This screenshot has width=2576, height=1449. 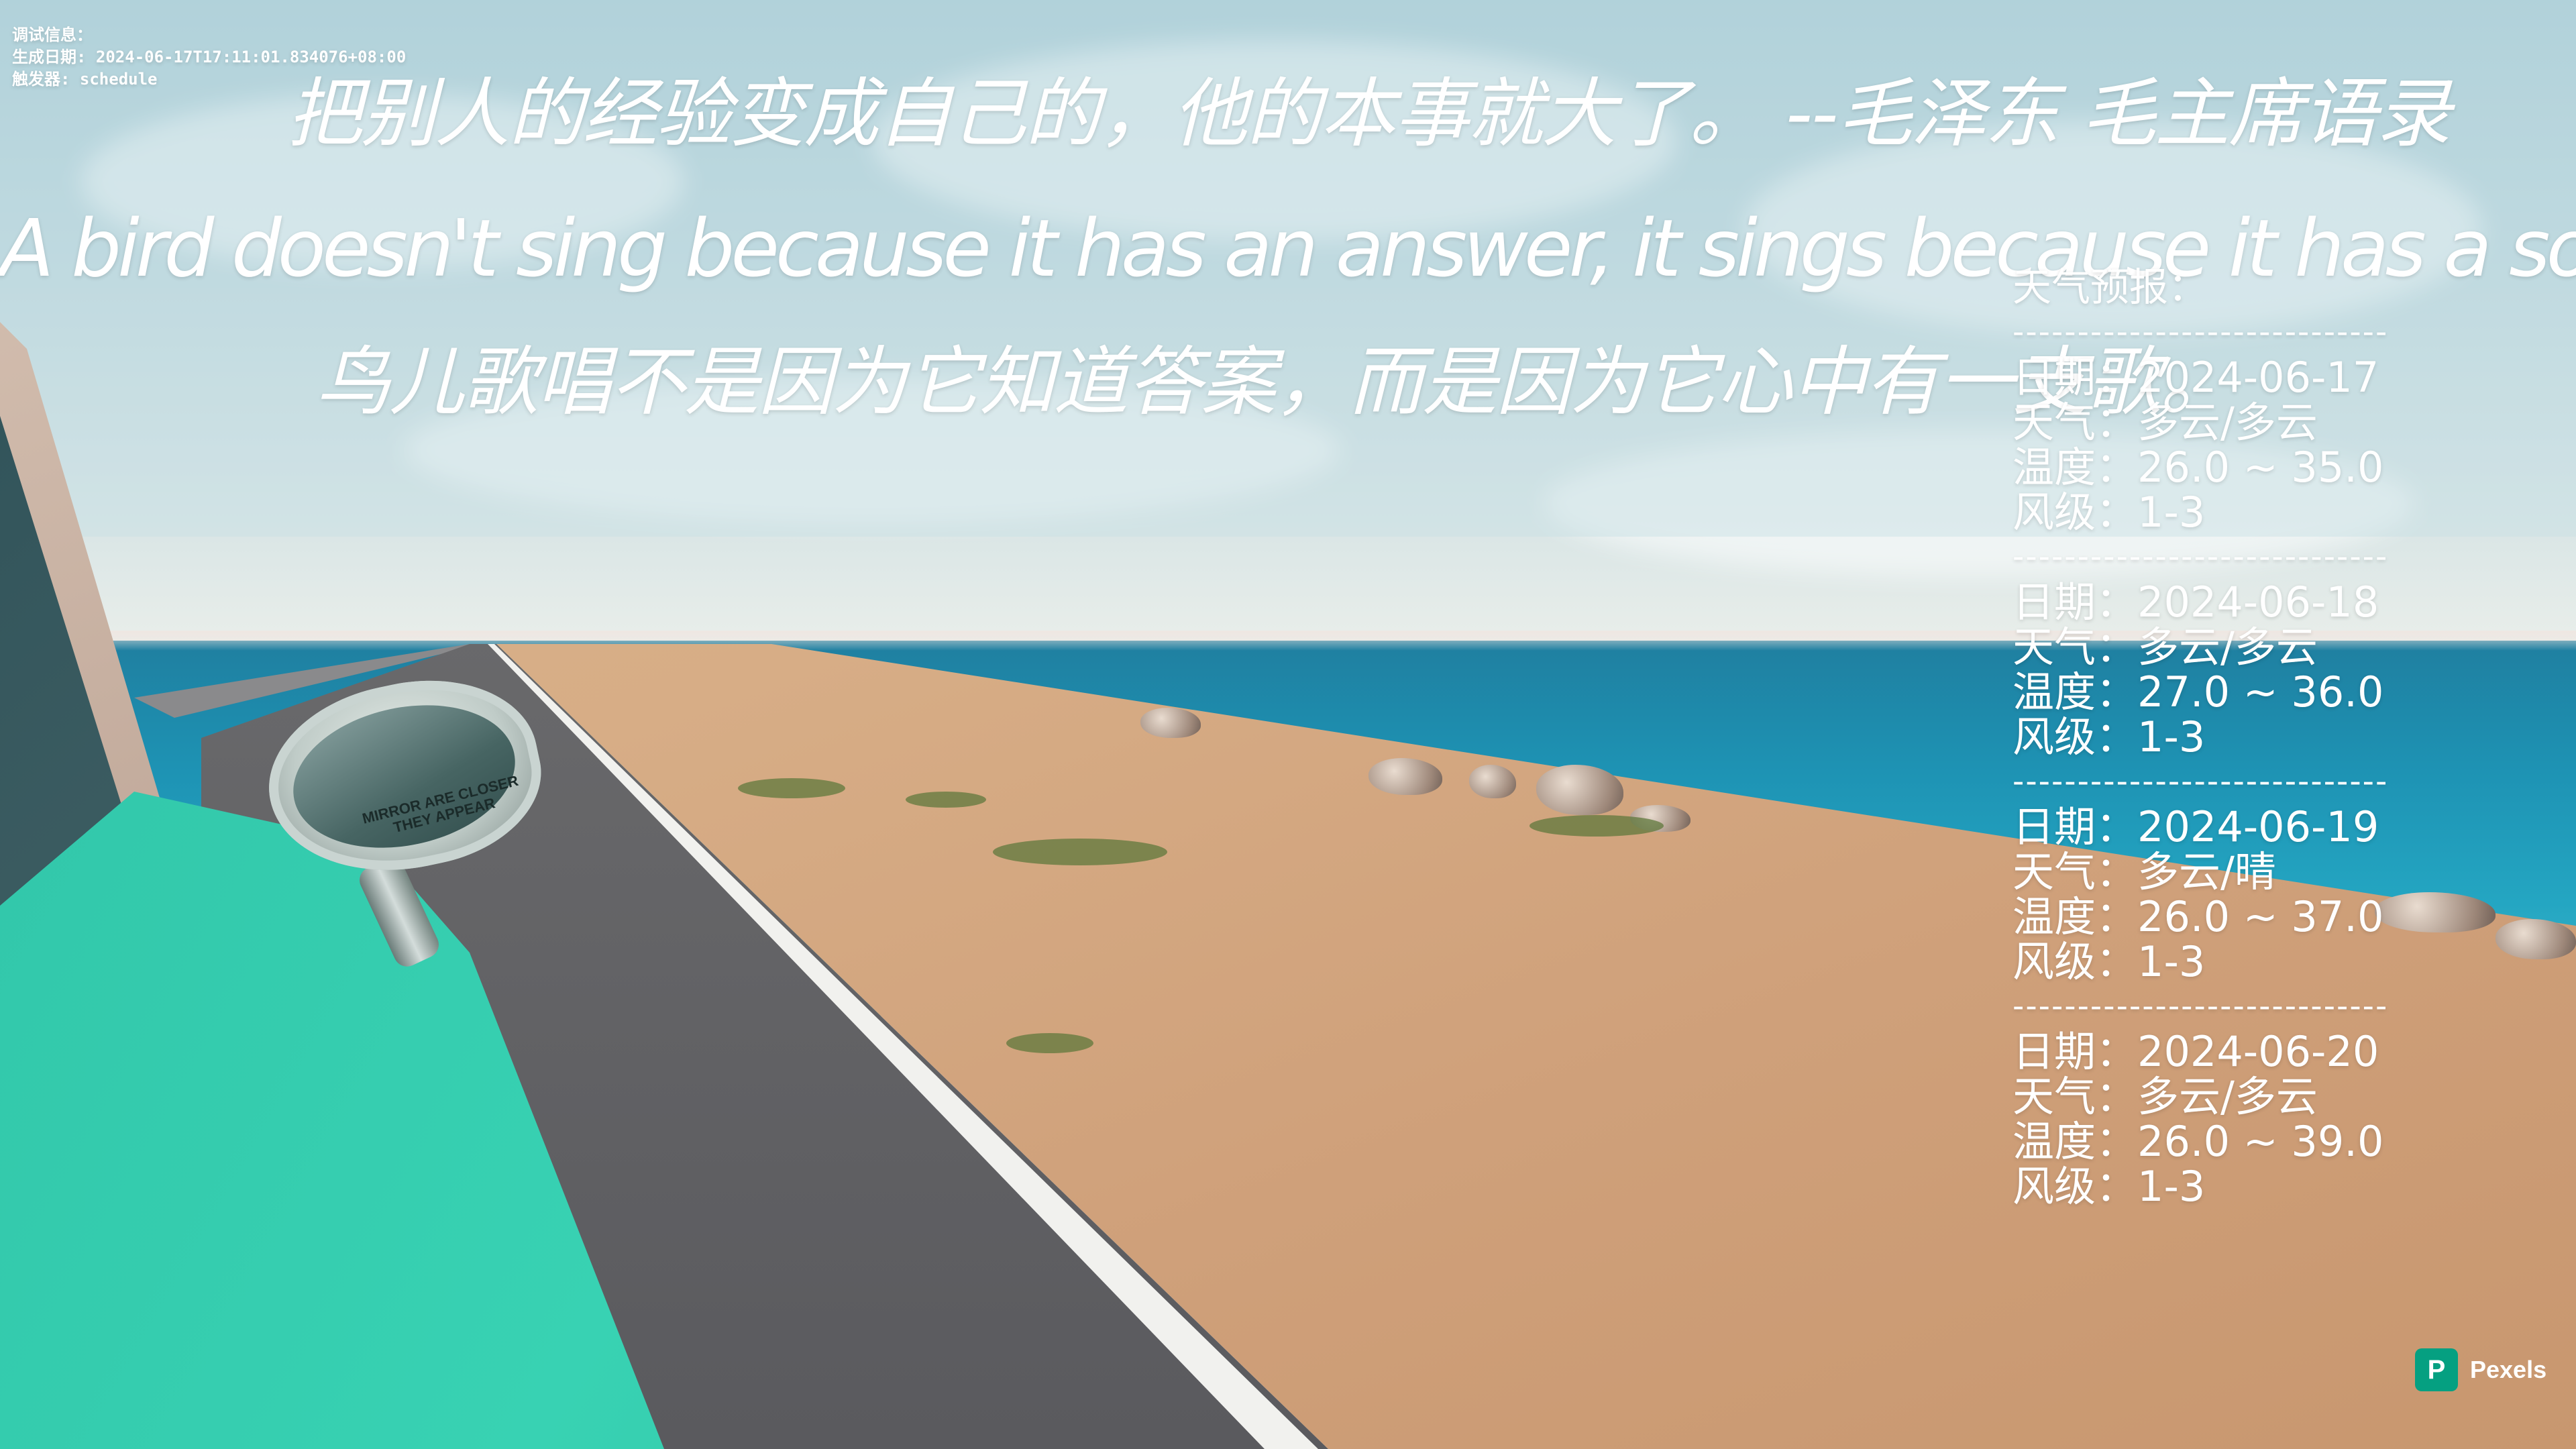 What do you see at coordinates (2198, 467) in the screenshot?
I see `forecast-temperature: 温度：26.0 ~ 35.0` at bounding box center [2198, 467].